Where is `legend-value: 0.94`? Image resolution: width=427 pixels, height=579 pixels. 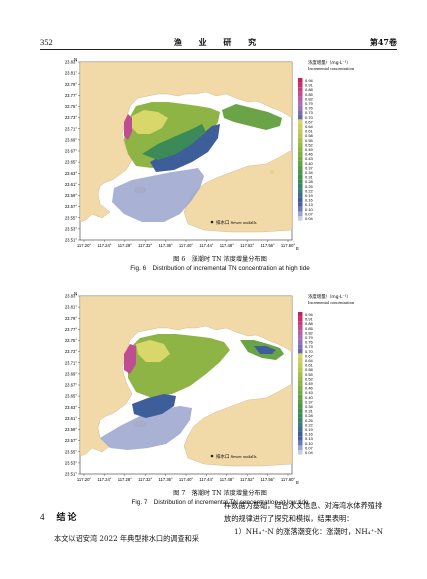
legend-value: 0.94 is located at coordinates (309, 314).